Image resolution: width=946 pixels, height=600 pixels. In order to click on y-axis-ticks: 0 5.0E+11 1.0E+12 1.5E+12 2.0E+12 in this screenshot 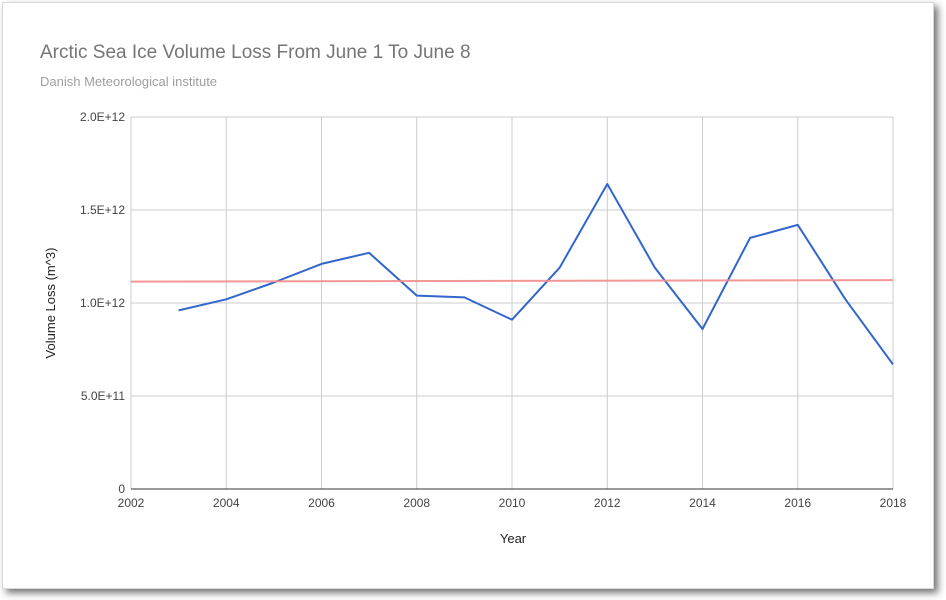, I will do `click(102, 303)`.